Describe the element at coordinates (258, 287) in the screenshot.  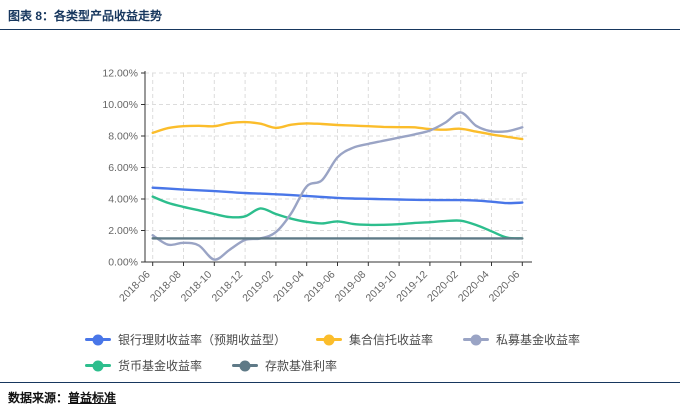
I see `x-axis-label: 2019-02` at that location.